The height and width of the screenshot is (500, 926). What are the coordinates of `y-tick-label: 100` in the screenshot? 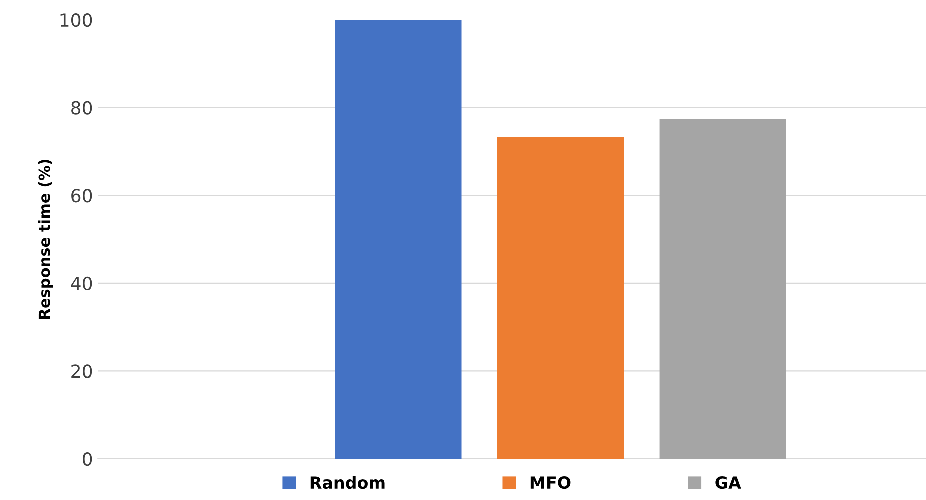 It's located at (76, 20).